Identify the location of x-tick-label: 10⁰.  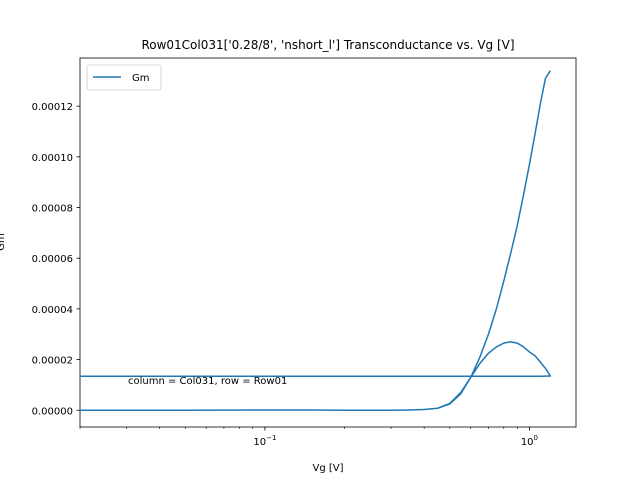
(529, 441).